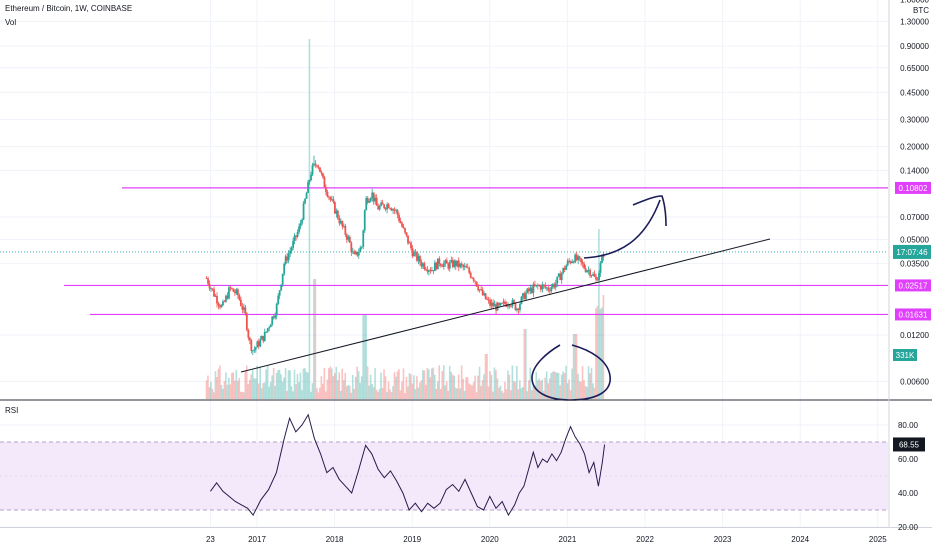  I want to click on time-tick-label: 23, so click(210, 539).